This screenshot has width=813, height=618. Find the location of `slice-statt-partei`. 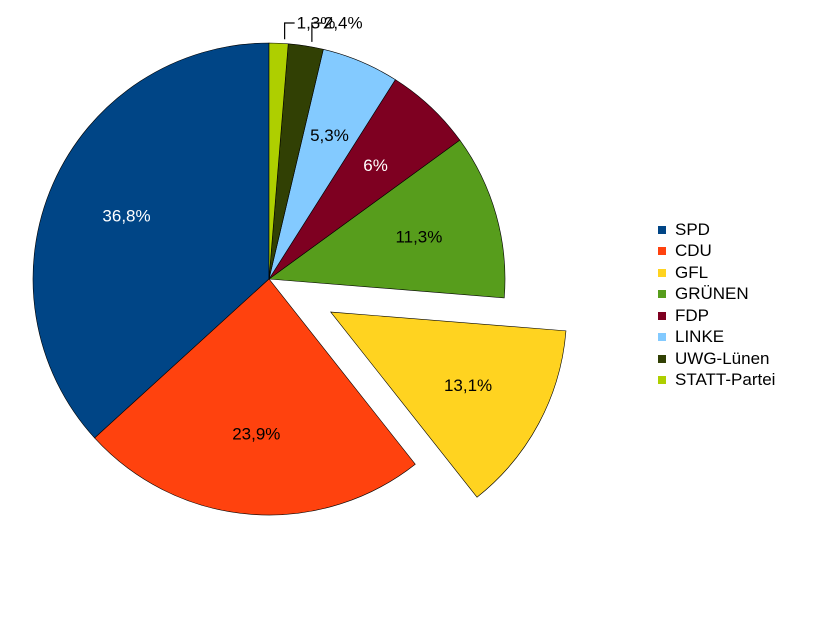

slice-statt-partei is located at coordinates (278, 161).